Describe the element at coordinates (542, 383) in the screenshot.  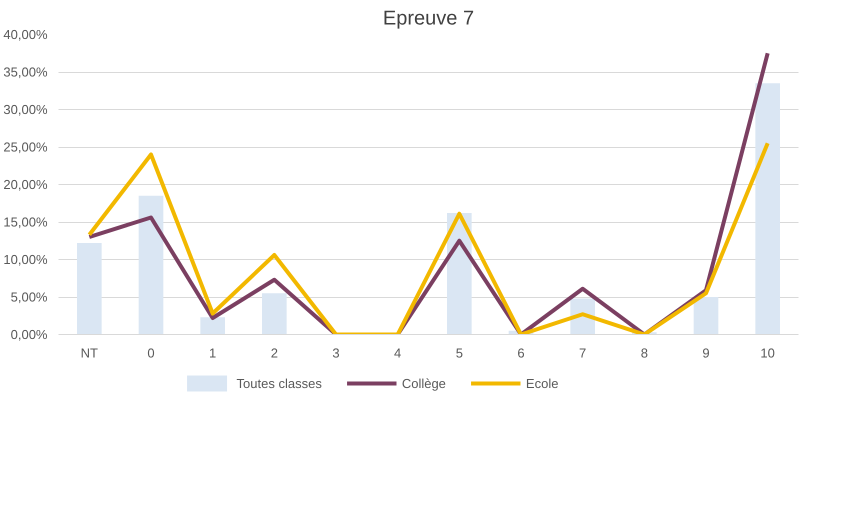
I see `legend-label: Ecole` at that location.